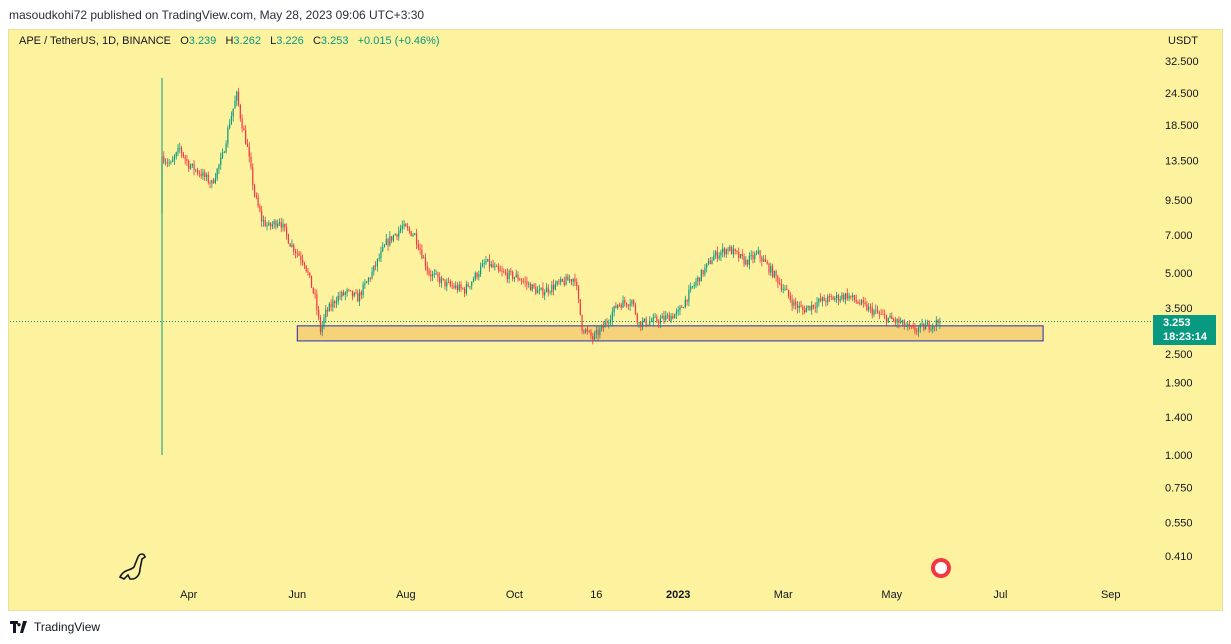 Image resolution: width=1231 pixels, height=644 pixels. What do you see at coordinates (406, 595) in the screenshot?
I see `x-tick-label: Aug` at bounding box center [406, 595].